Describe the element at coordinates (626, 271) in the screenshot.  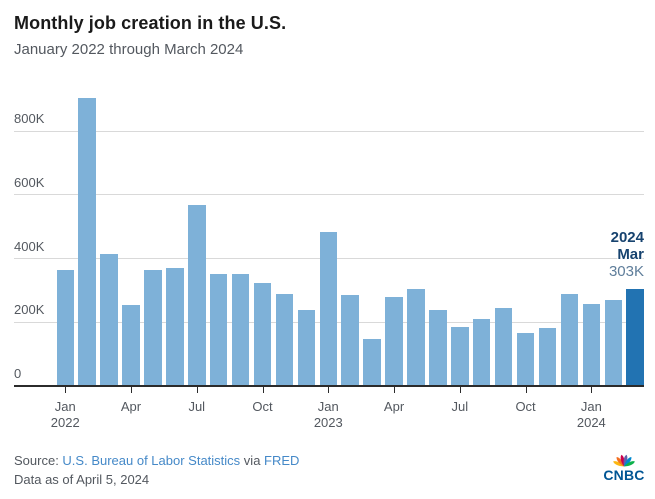
I see `annotation-value: 303K` at that location.